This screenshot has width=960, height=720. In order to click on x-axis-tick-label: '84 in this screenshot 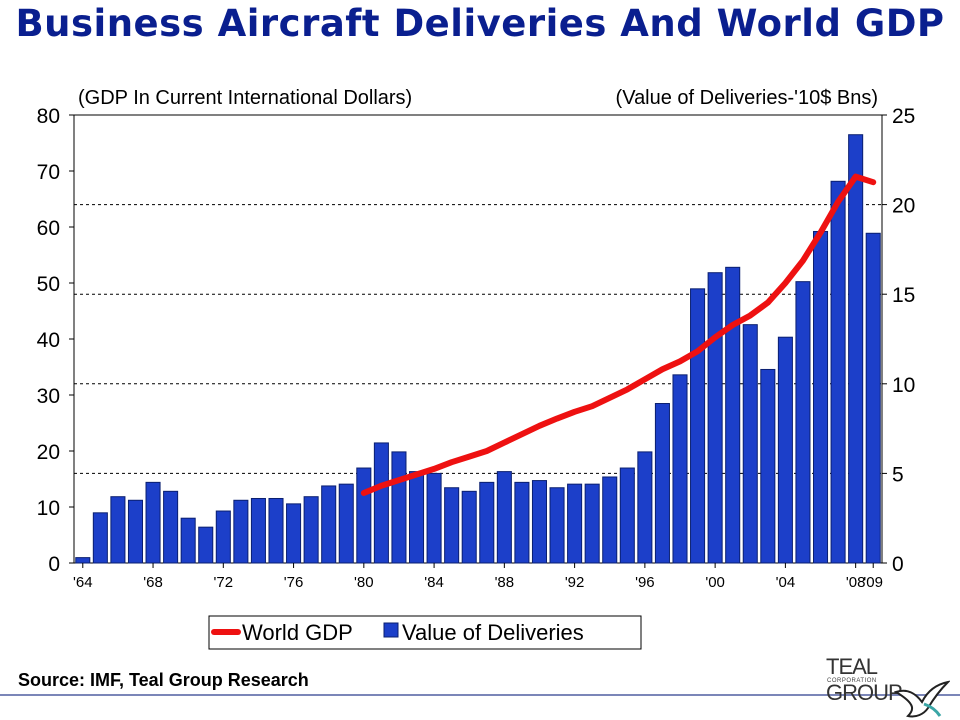, I will do `click(434, 582)`.